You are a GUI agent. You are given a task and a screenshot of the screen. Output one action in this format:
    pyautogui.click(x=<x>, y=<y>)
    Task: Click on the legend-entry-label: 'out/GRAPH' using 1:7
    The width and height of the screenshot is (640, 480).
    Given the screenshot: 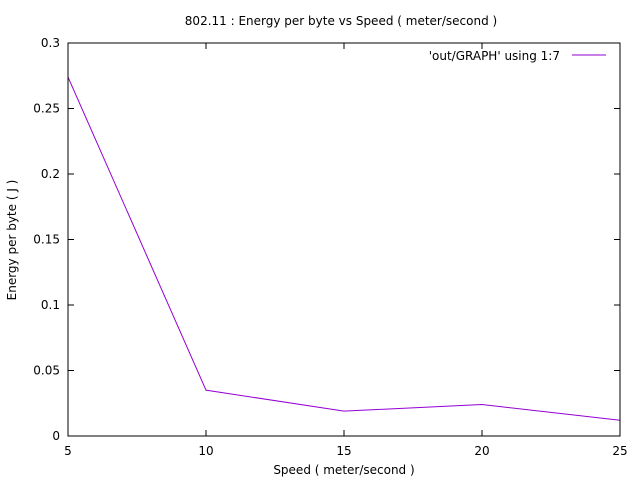 What is the action you would take?
    pyautogui.click(x=494, y=56)
    